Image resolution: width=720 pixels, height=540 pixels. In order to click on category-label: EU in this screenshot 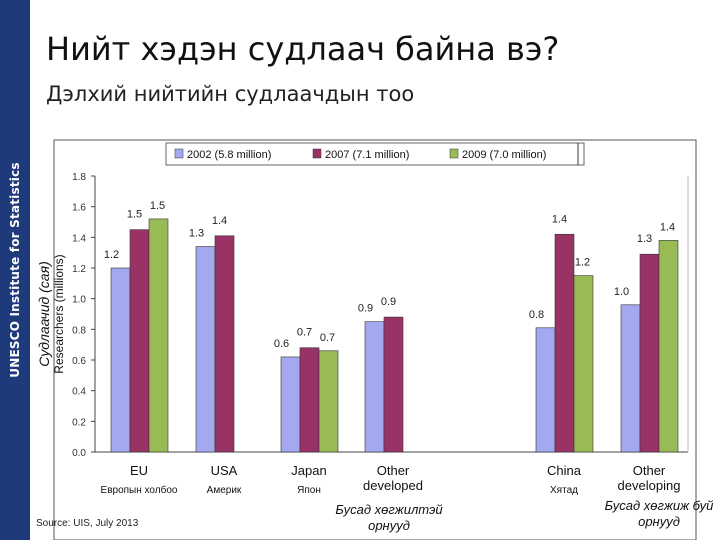, I will do `click(139, 470)`.